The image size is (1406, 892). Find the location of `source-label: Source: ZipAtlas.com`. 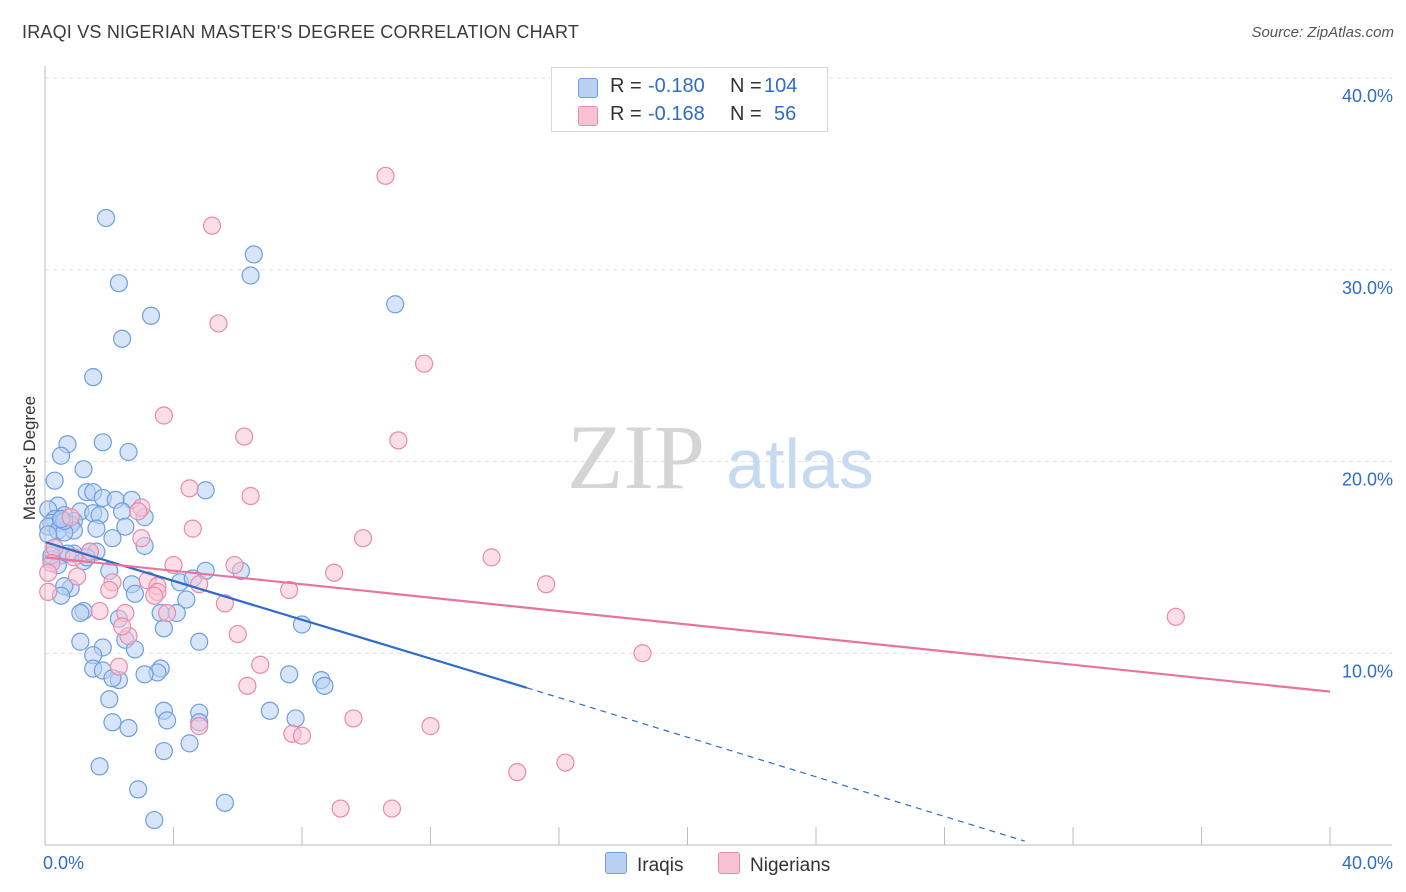

source-label: Source: ZipAtlas.com is located at coordinates (1322, 32).